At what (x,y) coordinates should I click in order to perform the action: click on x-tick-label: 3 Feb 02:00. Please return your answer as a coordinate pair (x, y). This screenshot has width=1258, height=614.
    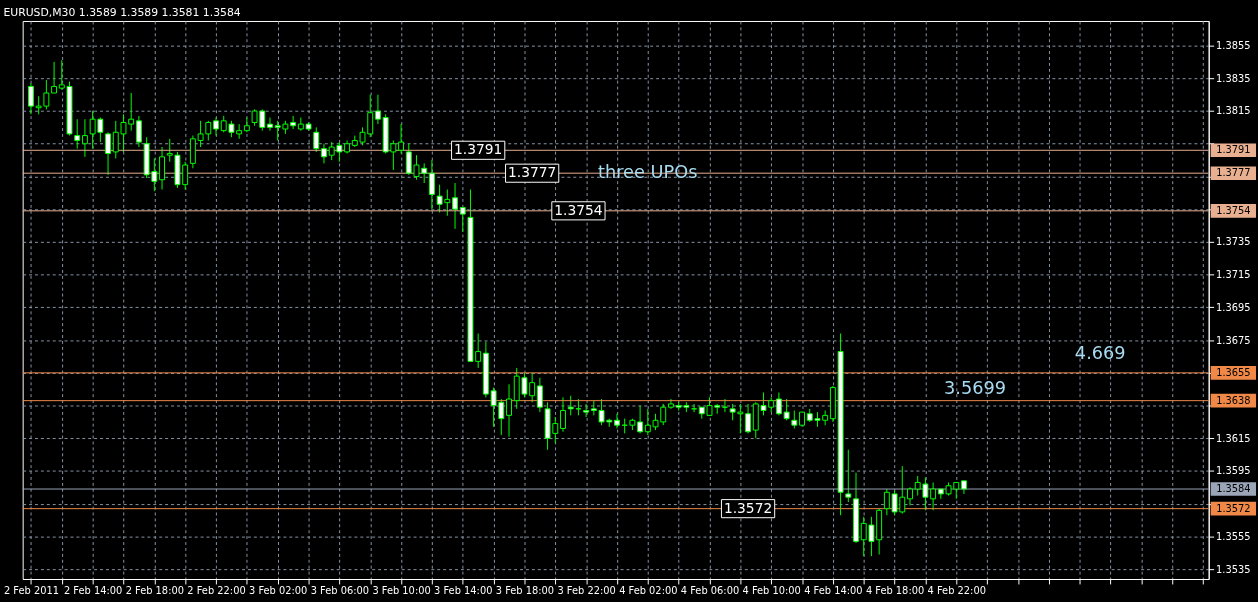
    Looking at the image, I should click on (278, 591).